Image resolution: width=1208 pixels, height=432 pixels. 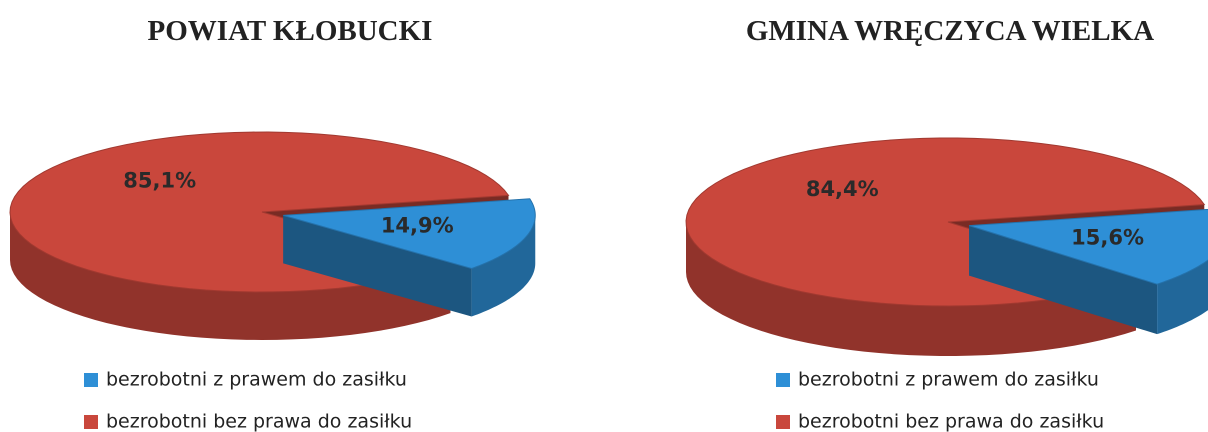 I want to click on value-label: 84,4%, so click(x=842, y=189).